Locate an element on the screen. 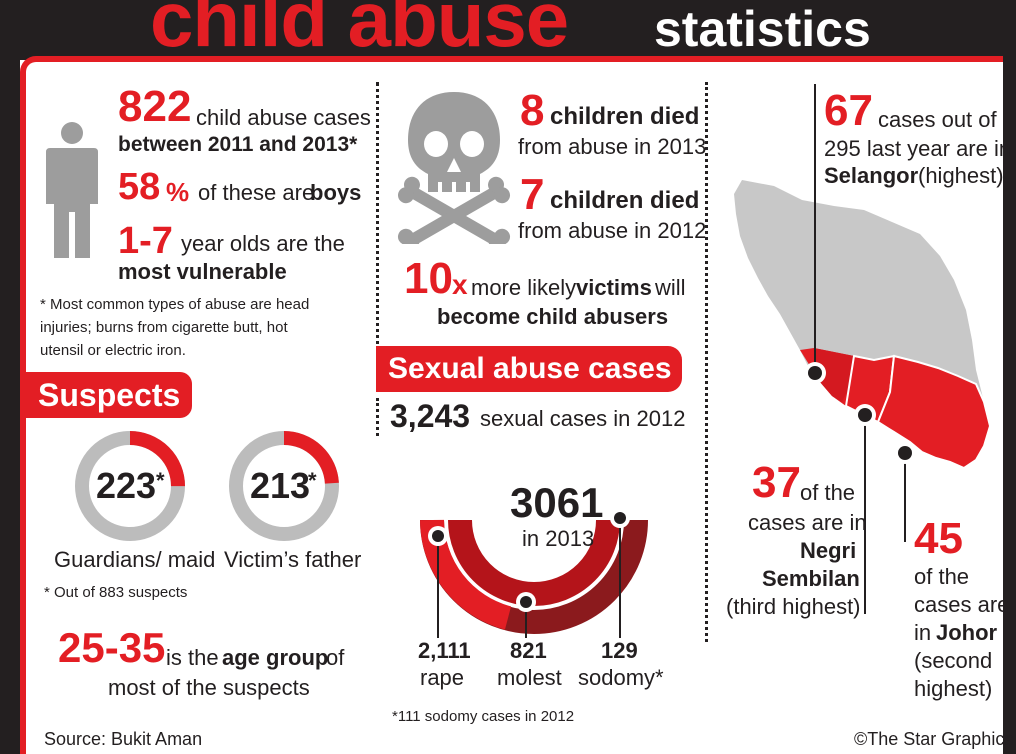  likely-number: 10 is located at coordinates (428, 278).